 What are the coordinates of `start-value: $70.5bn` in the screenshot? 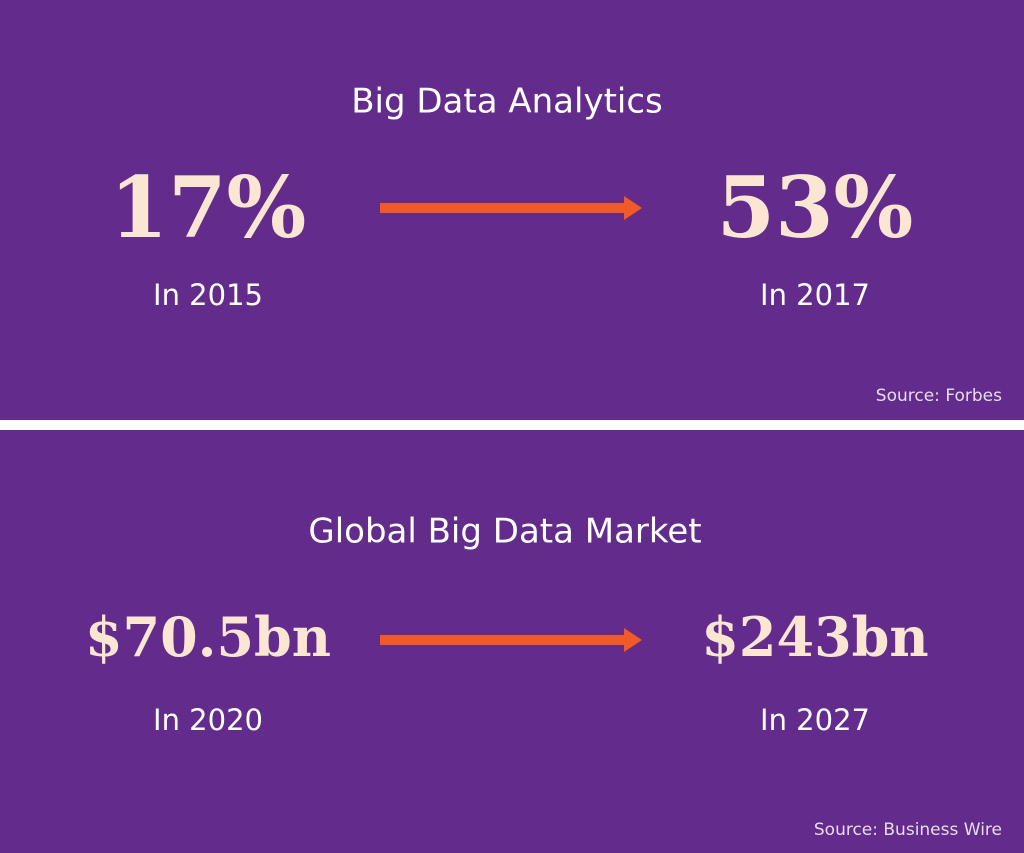 It's located at (208, 637).